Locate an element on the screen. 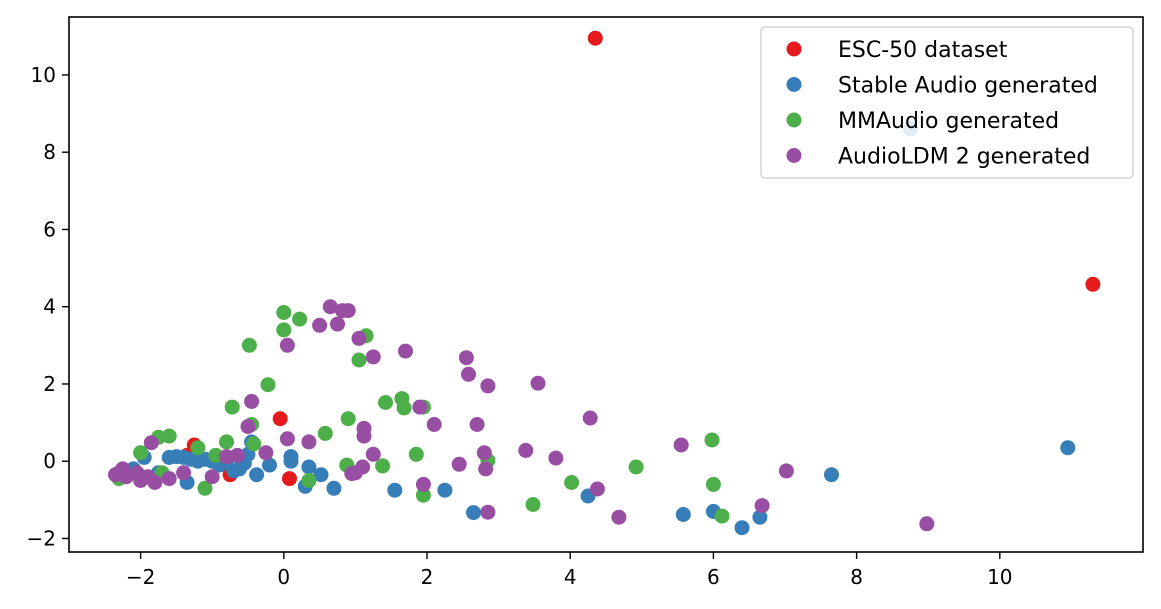 This screenshot has width=1161, height=609. x-tick-label: 10 is located at coordinates (999, 577).